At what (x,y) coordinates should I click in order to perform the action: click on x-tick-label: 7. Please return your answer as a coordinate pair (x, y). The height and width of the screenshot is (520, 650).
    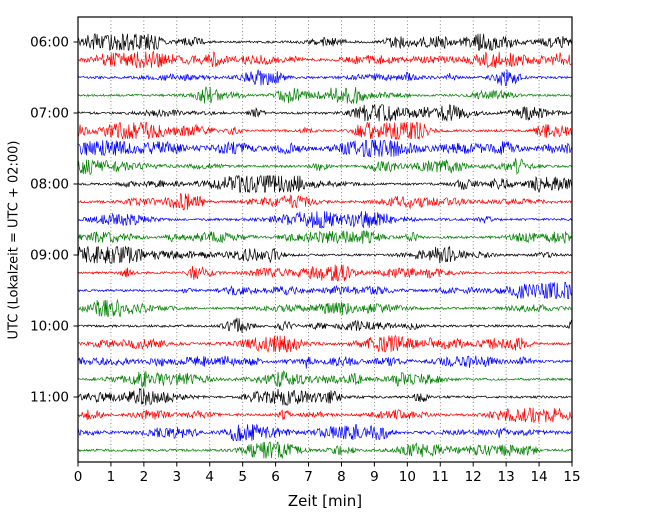
    Looking at the image, I should click on (308, 477).